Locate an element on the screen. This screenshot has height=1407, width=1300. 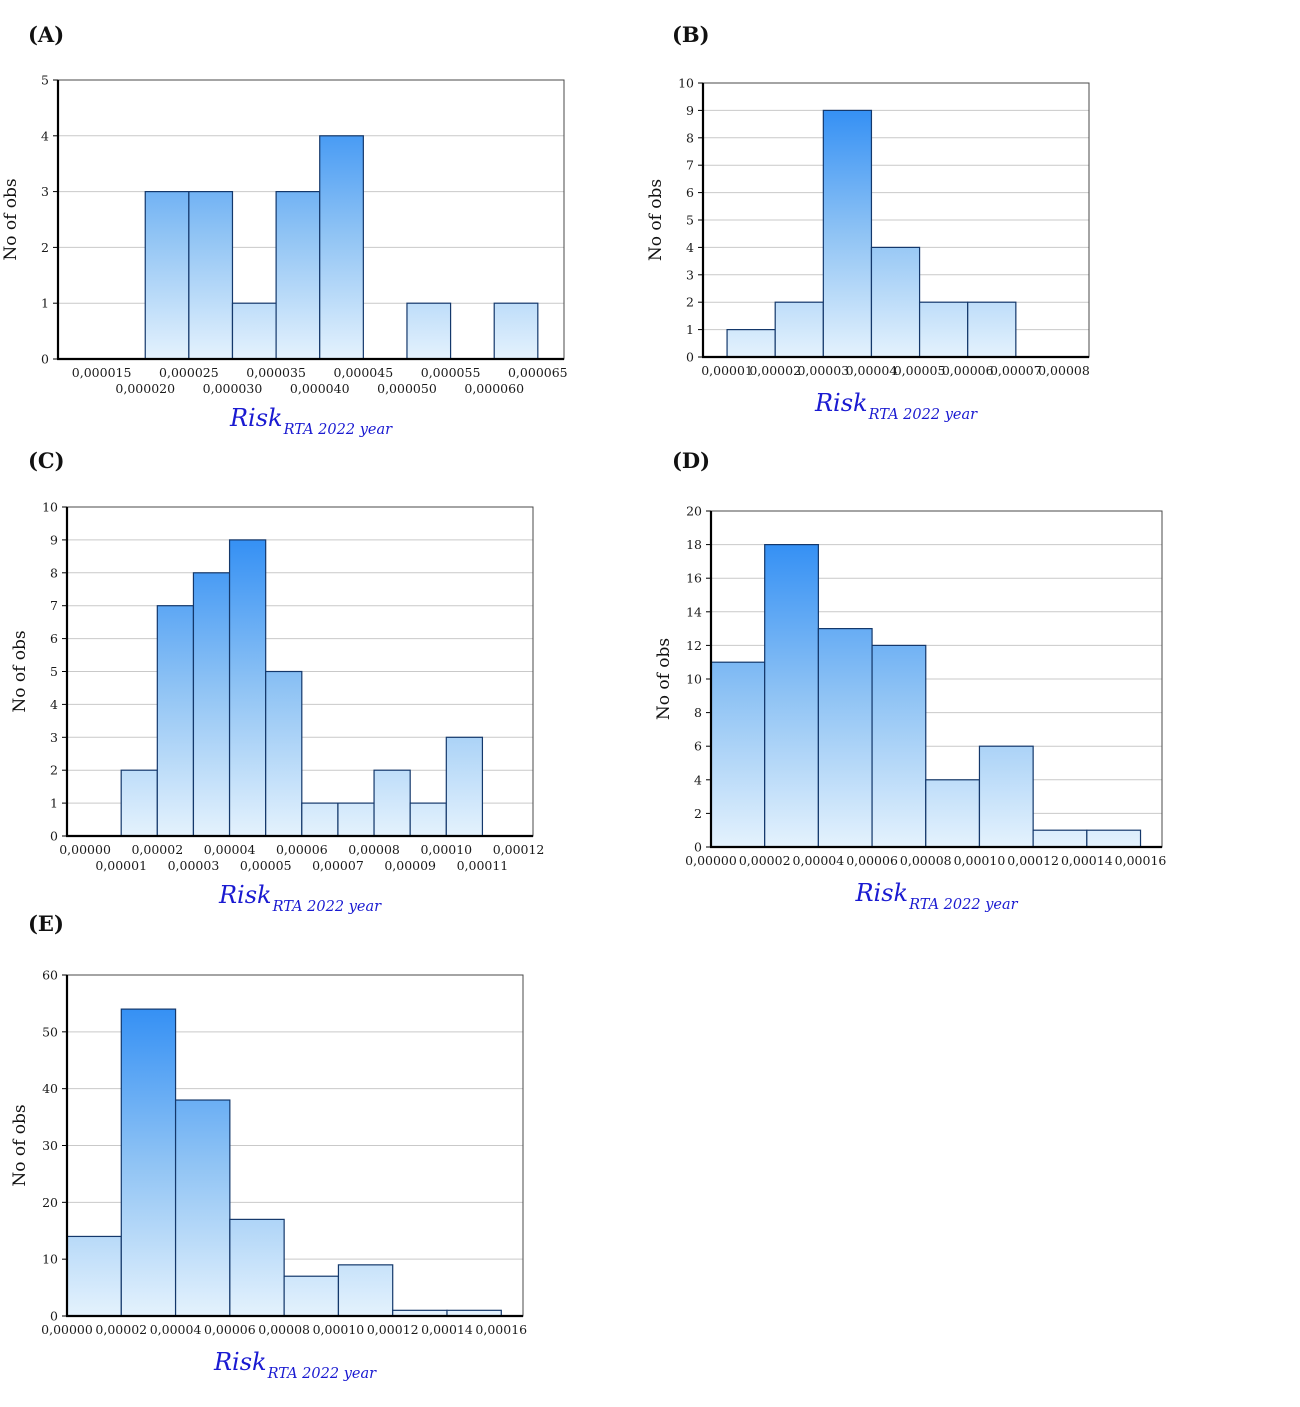
y-tick-label: 60 is located at coordinates (50, 975).